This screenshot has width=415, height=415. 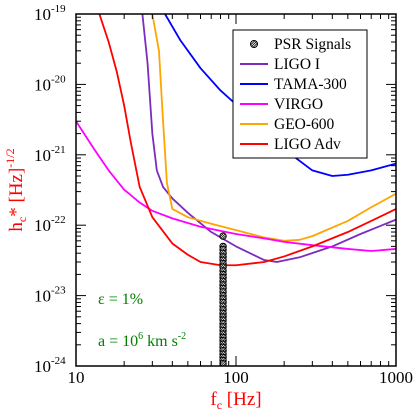 What do you see at coordinates (76, 377) in the screenshot?
I see `x-tick-label: 10` at bounding box center [76, 377].